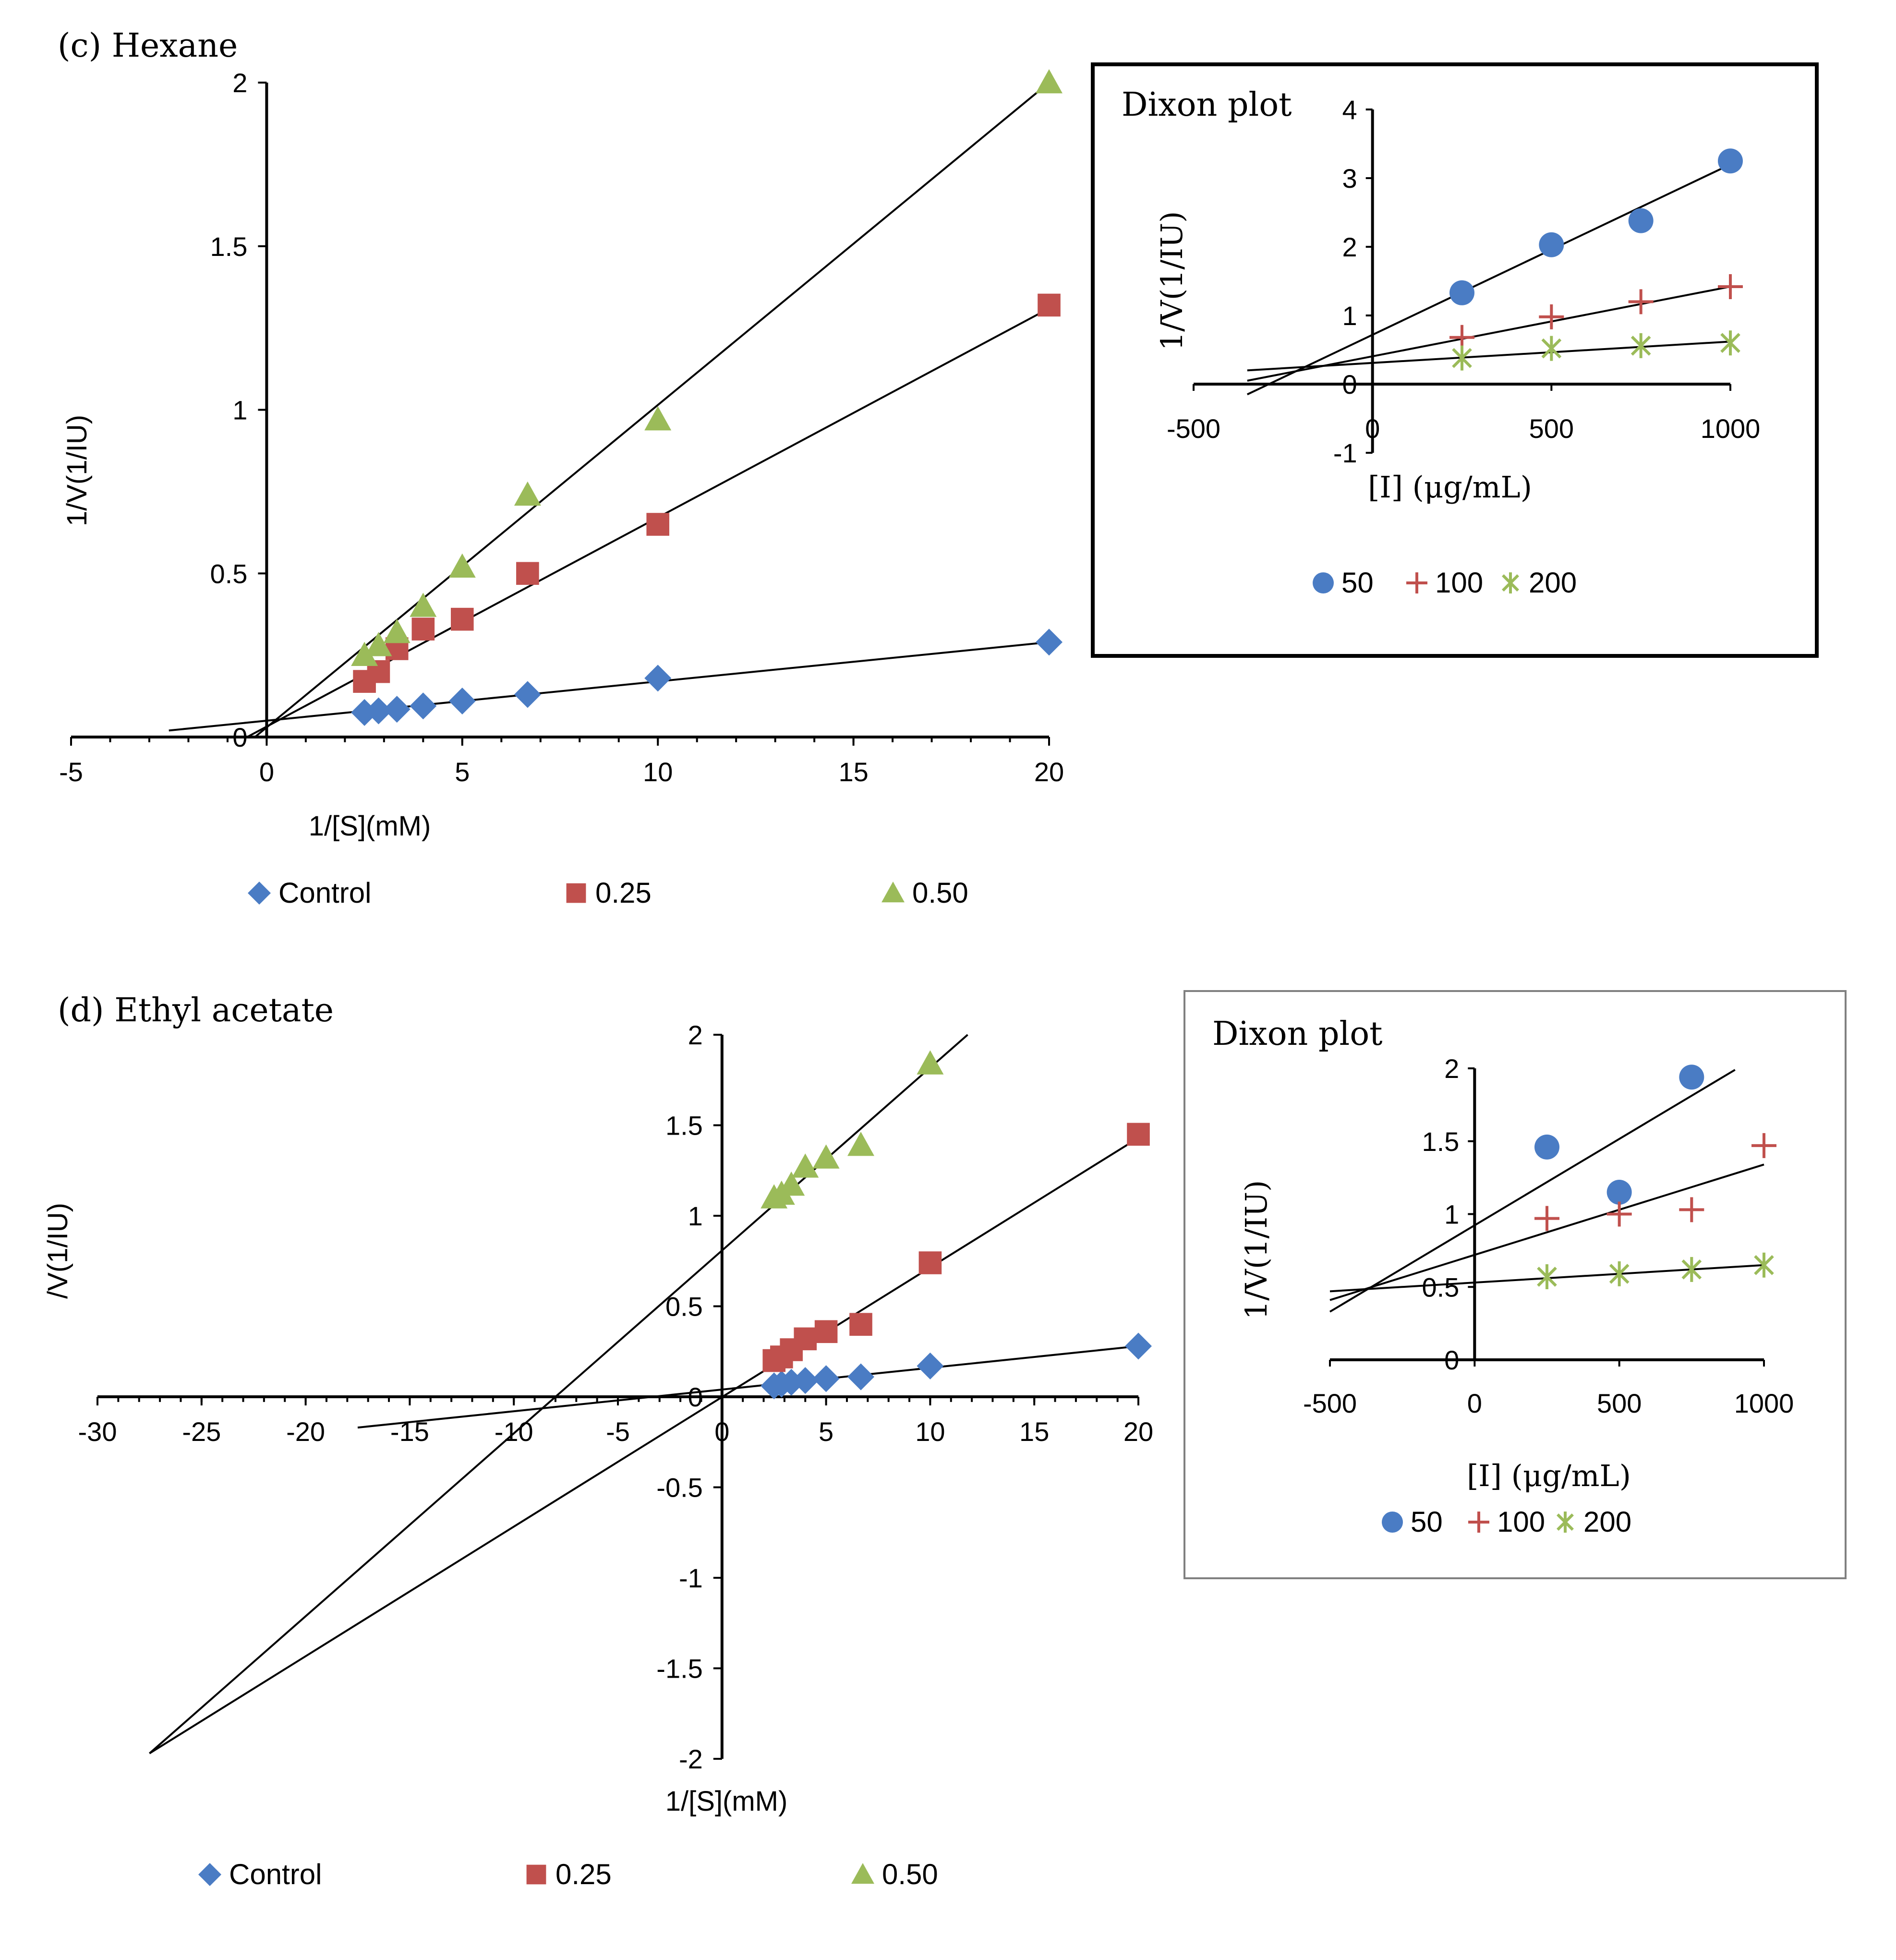  I want to click on dixon-frame-hexane, so click(1455, 360).